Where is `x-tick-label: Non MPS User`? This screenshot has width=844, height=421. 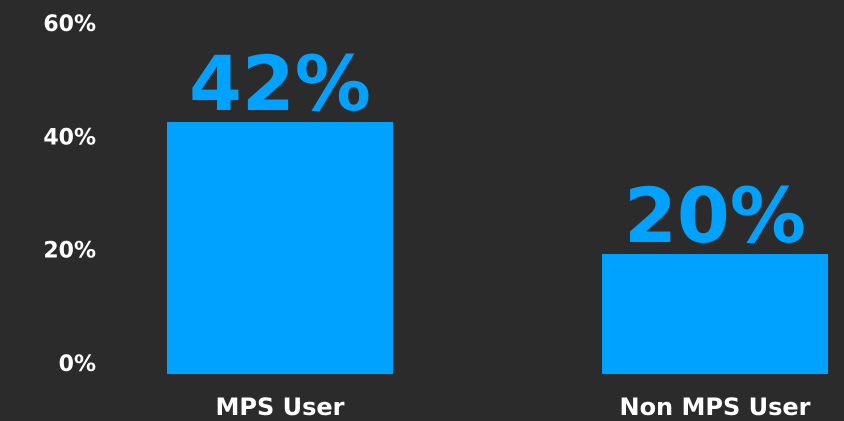 x-tick-label: Non MPS User is located at coordinates (714, 407).